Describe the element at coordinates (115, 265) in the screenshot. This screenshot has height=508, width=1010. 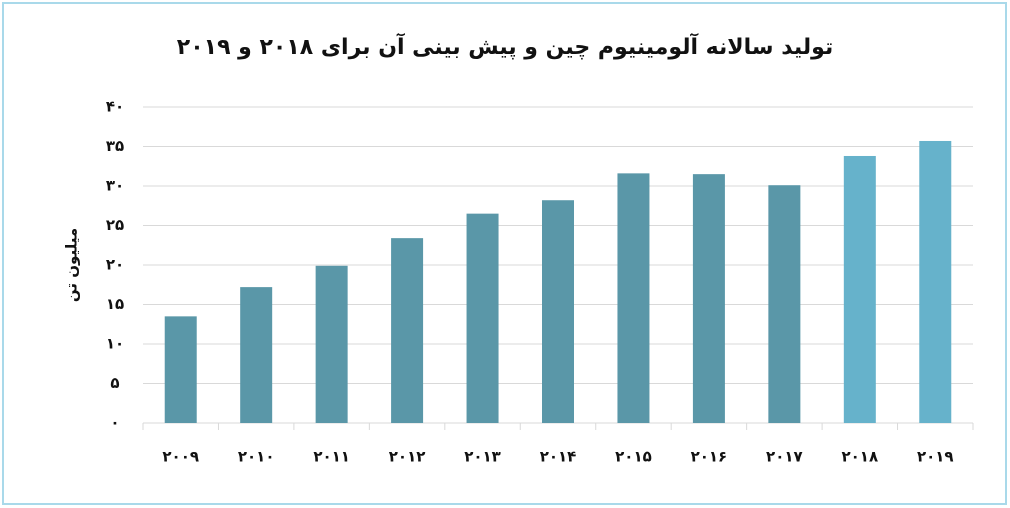
I see `y-tick-label: ۲۰` at that location.